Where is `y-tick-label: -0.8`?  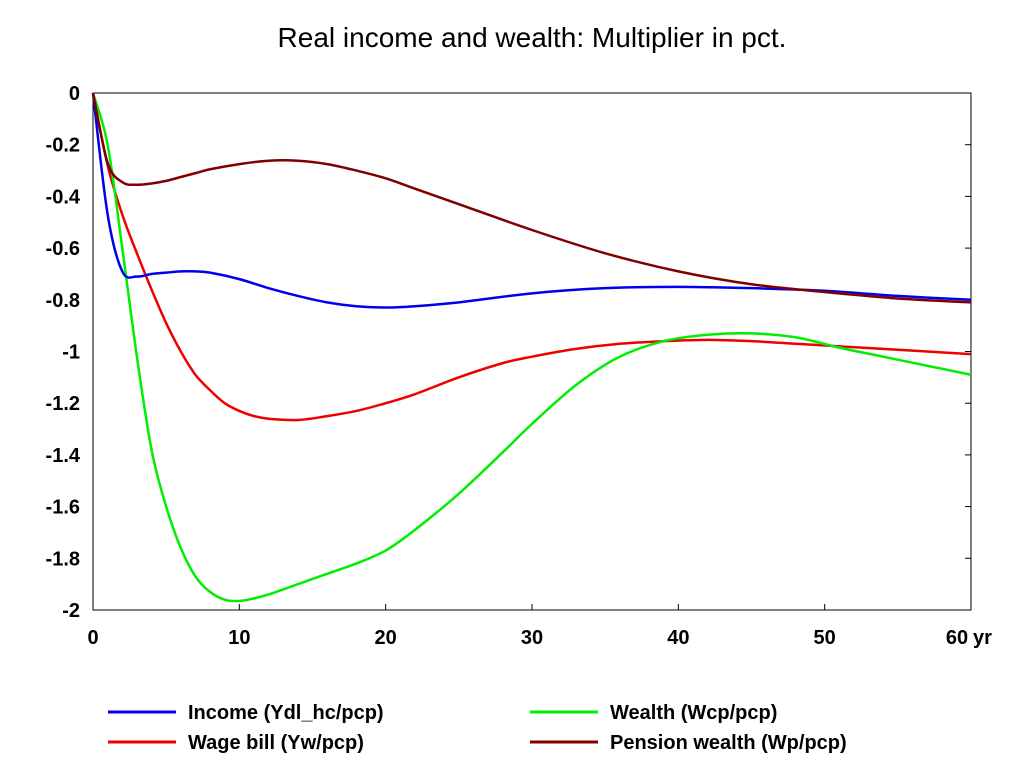 y-tick-label: -0.8 is located at coordinates (63, 301).